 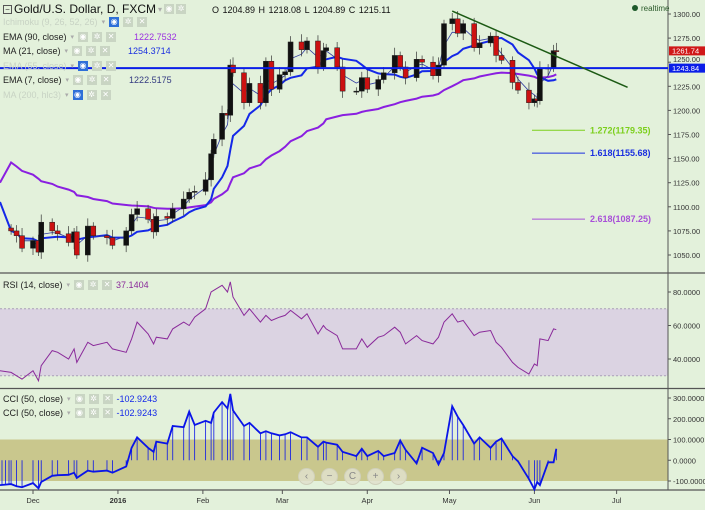 What do you see at coordinates (620, 130) in the screenshot?
I see `fib-label: 1.272(1179.35)` at bounding box center [620, 130].